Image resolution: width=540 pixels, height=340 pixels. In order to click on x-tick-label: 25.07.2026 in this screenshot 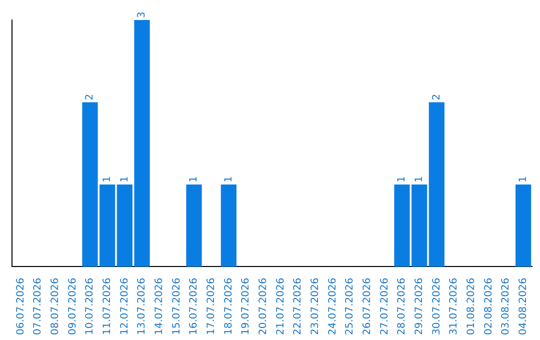, I will do `click(350, 307)`.